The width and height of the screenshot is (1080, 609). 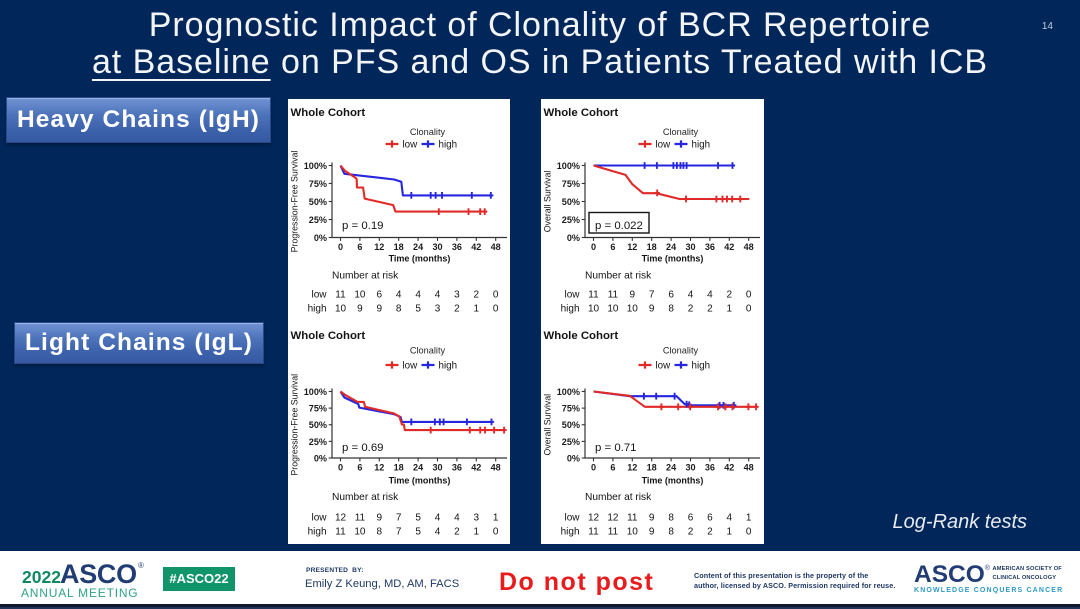 What do you see at coordinates (363, 226) in the screenshot?
I see `svg-text: p = 0.19` at bounding box center [363, 226].